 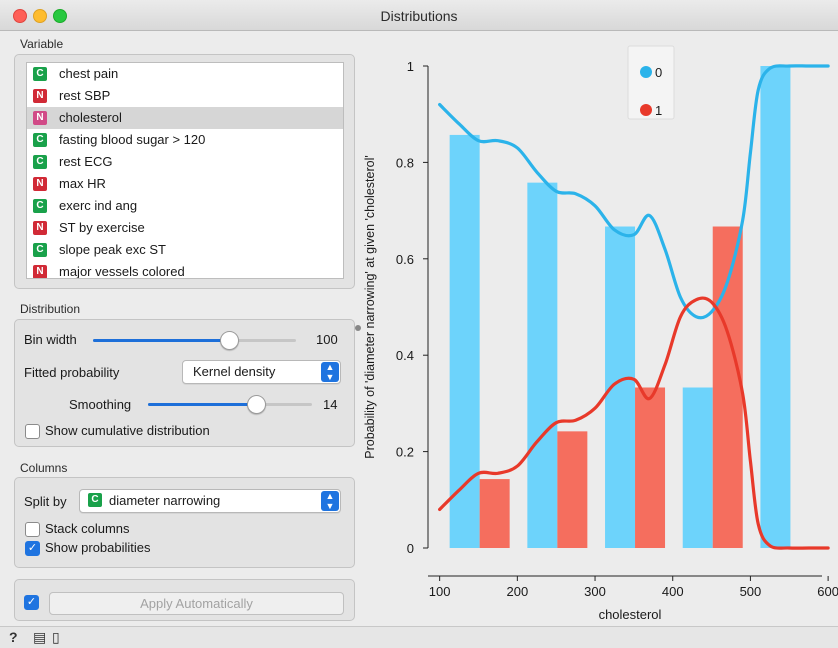 I want to click on columns-section-label: Columns, so click(x=44, y=468).